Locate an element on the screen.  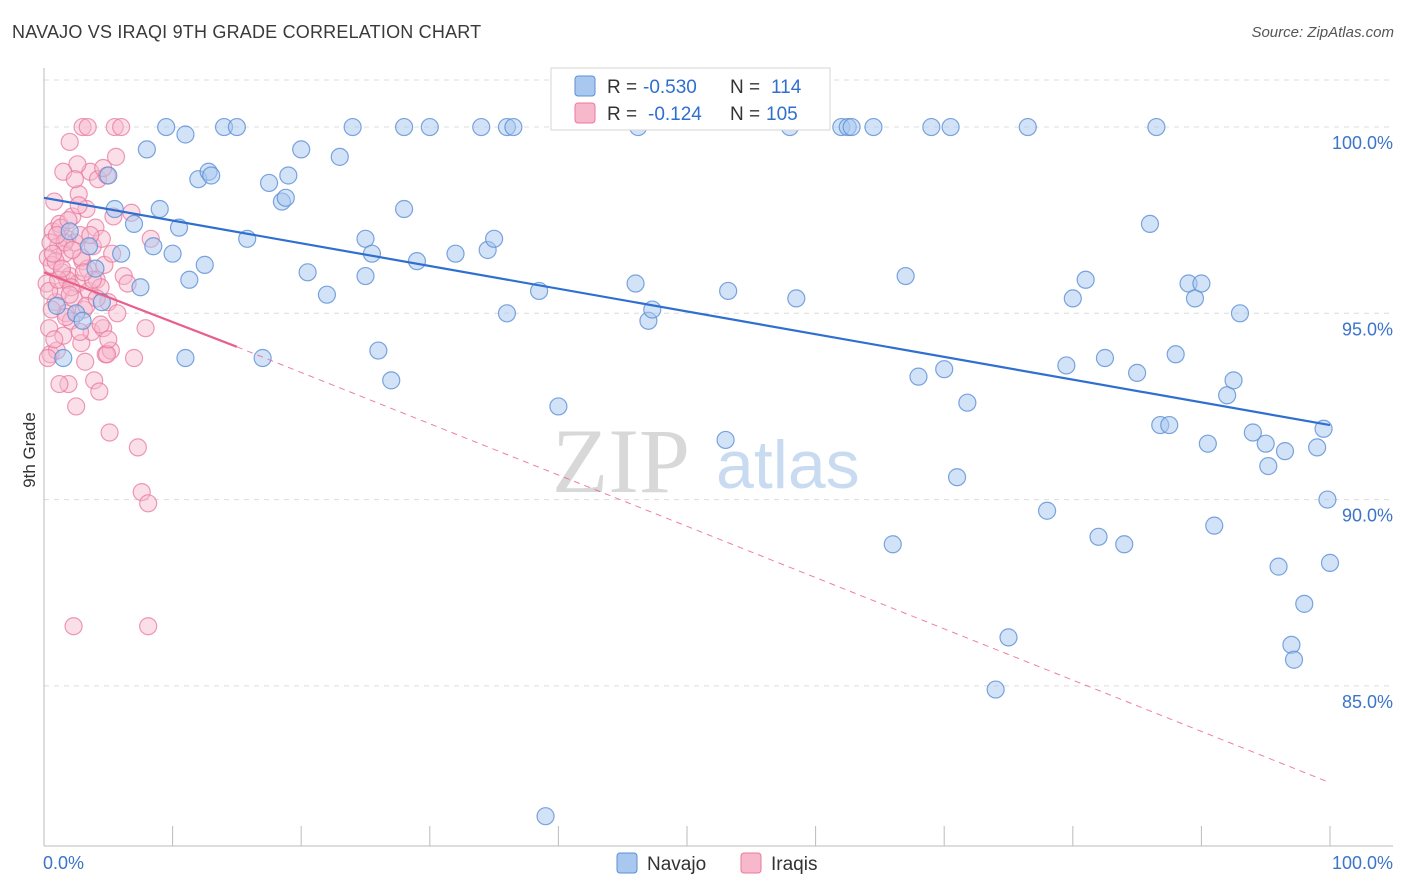
legend-iraqi-r-label: R = is located at coordinates (622, 114).